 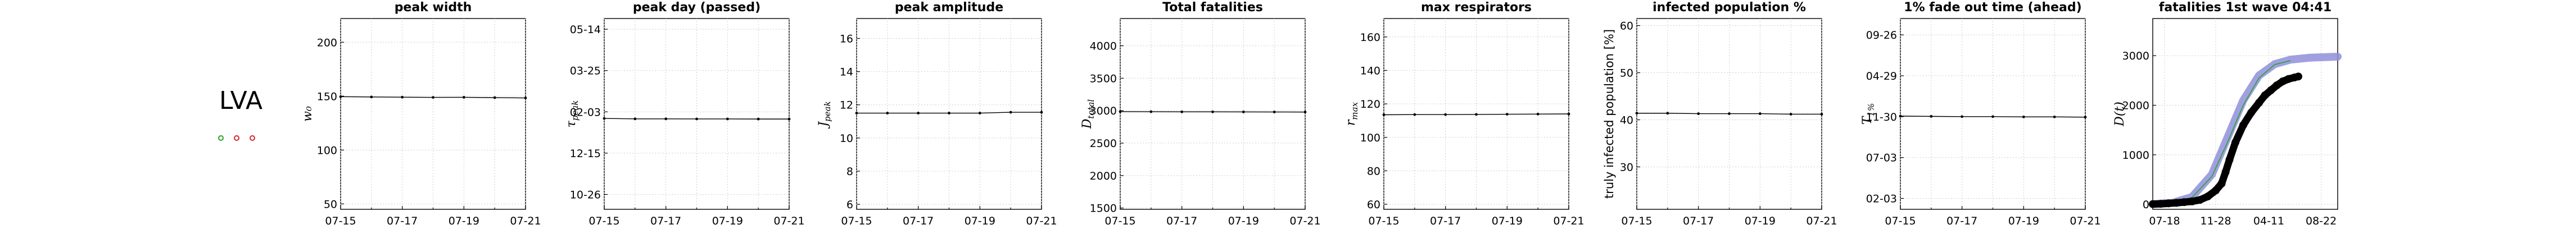 What do you see at coordinates (1626, 26) in the screenshot?
I see `y-tick-label: 60` at bounding box center [1626, 26].